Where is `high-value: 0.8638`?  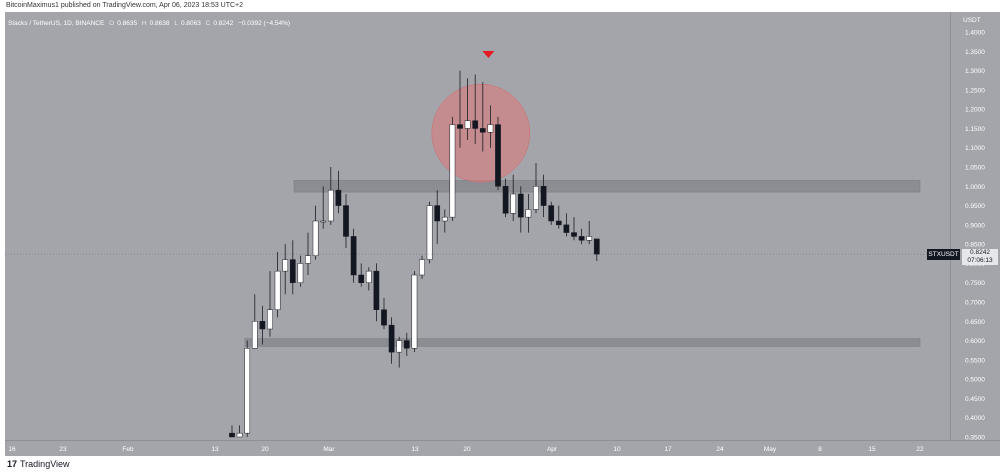
high-value: 0.8638 is located at coordinates (159, 23).